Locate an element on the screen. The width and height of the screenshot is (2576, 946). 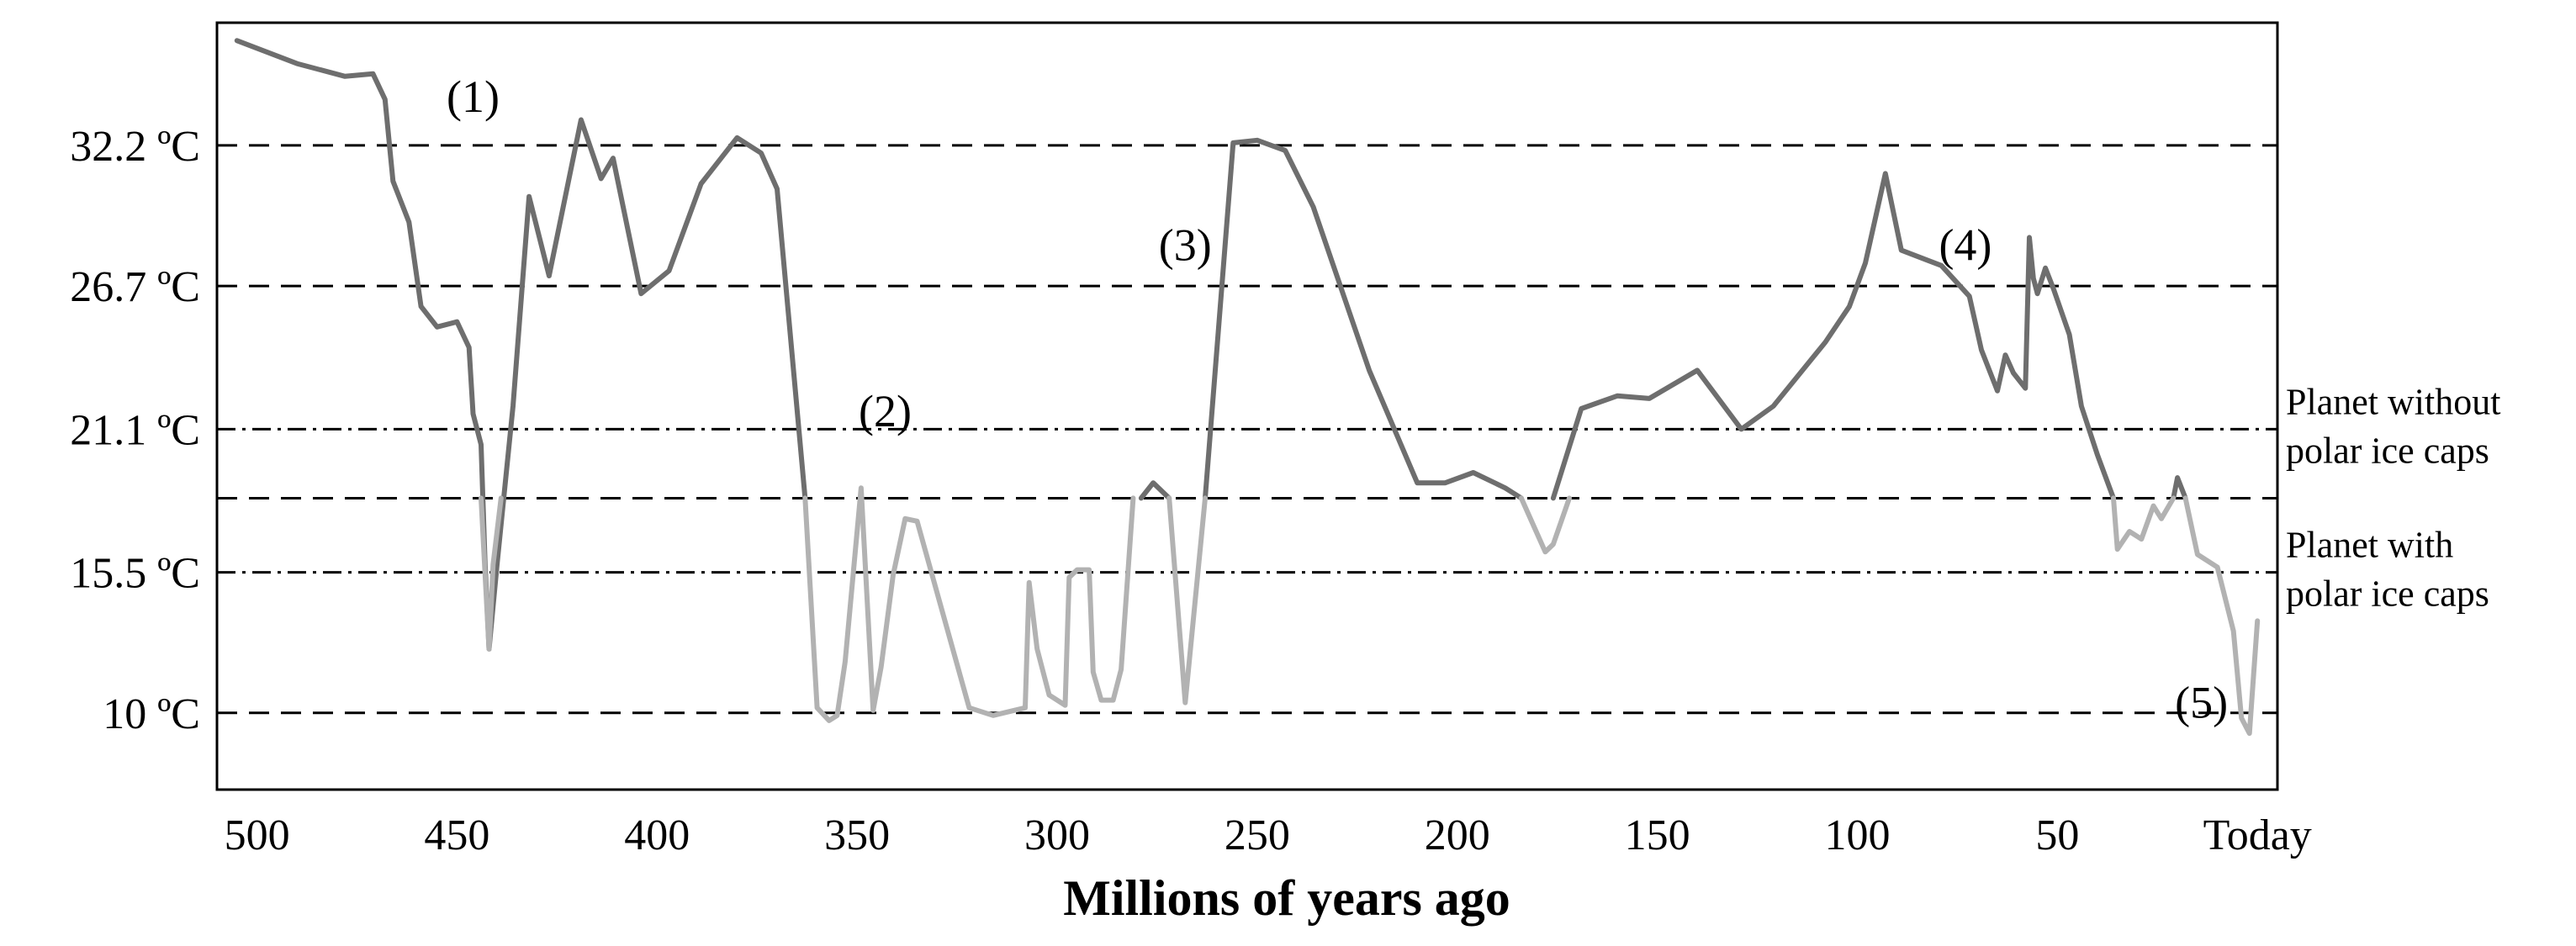
x-tick-label: 50 is located at coordinates (2057, 835).